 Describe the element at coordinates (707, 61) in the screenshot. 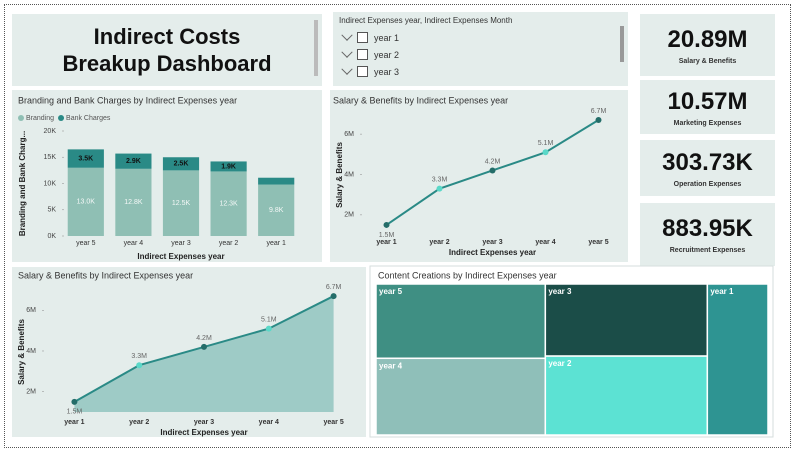

I see `kpi-label: Salary & Benefits` at that location.